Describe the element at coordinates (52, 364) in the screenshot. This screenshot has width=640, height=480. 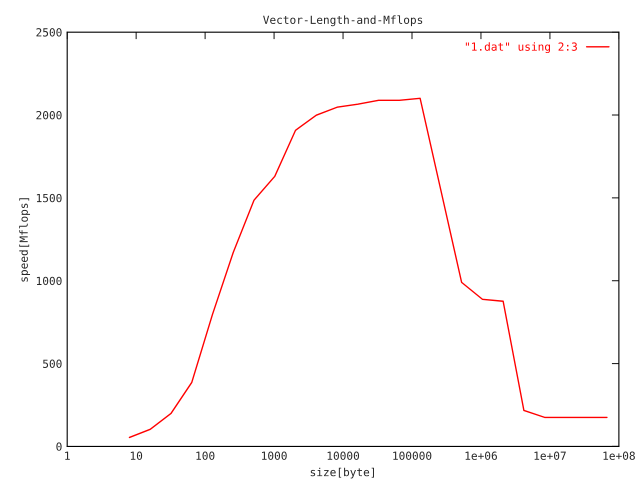
I see `y-tick-label: 500` at that location.